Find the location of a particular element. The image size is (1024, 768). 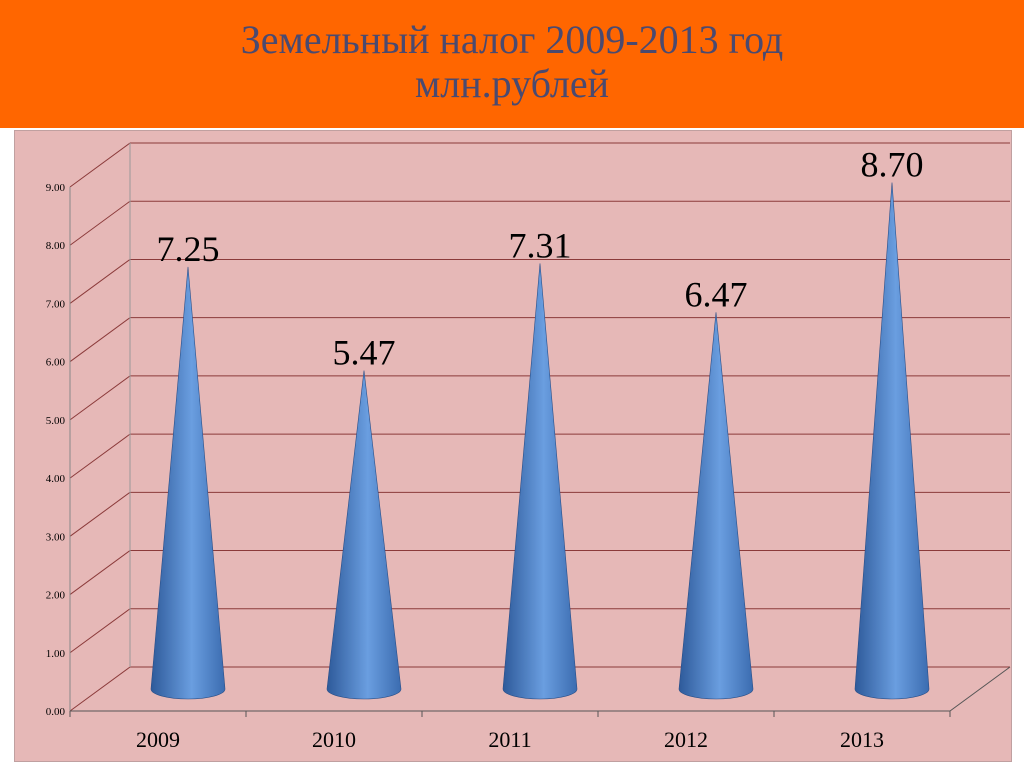

y-tick-label: 3.00 is located at coordinates (56, 537).